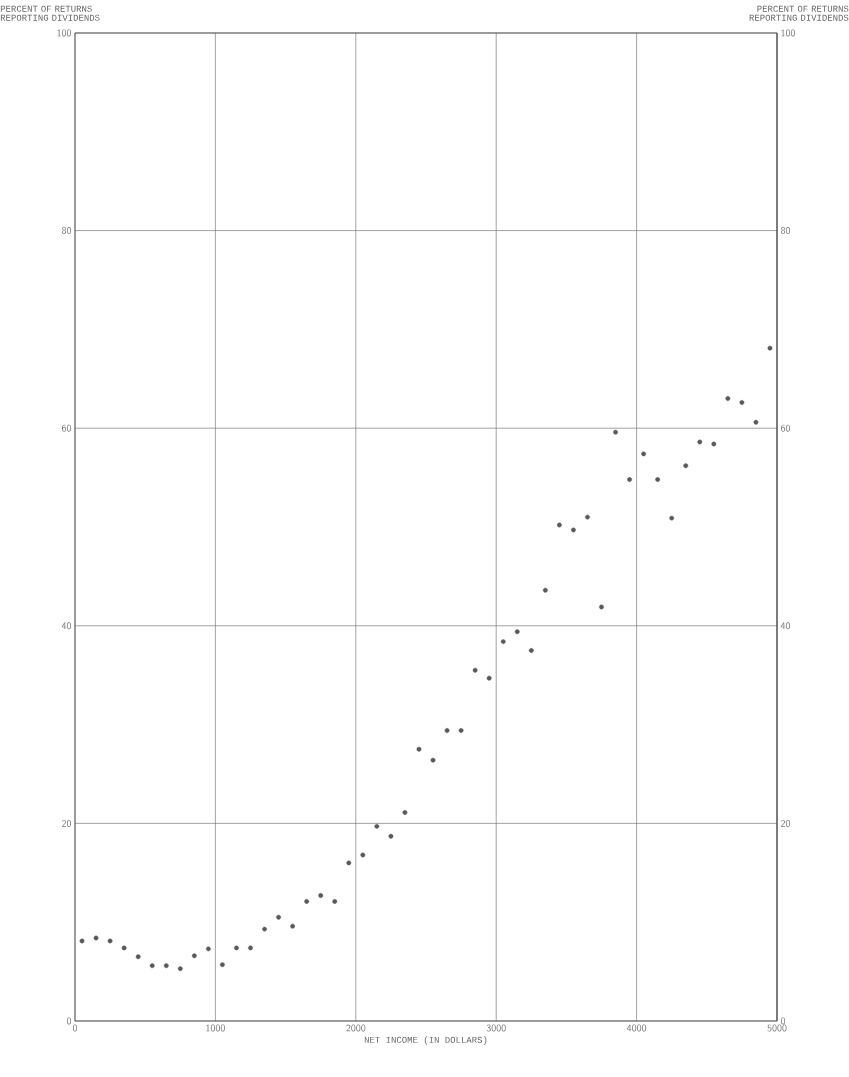 This screenshot has width=849, height=1077. Describe the element at coordinates (425, 1040) in the screenshot. I see `x-axis-title: NET INCOME (IN DOLLARS)` at that location.